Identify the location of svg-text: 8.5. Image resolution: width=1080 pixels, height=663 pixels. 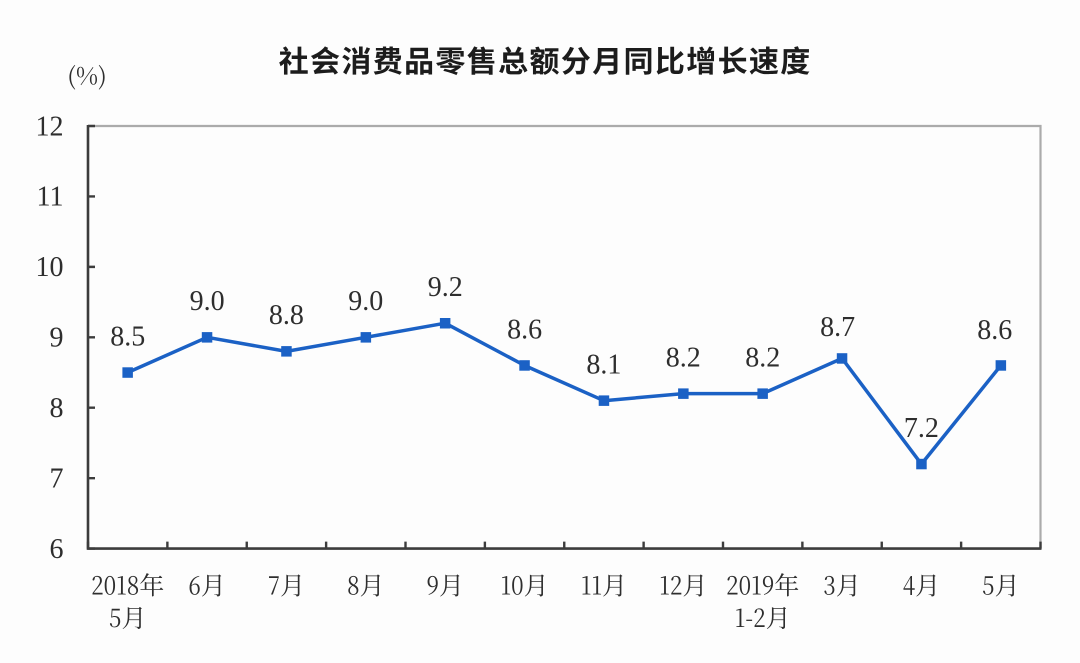
(127, 336).